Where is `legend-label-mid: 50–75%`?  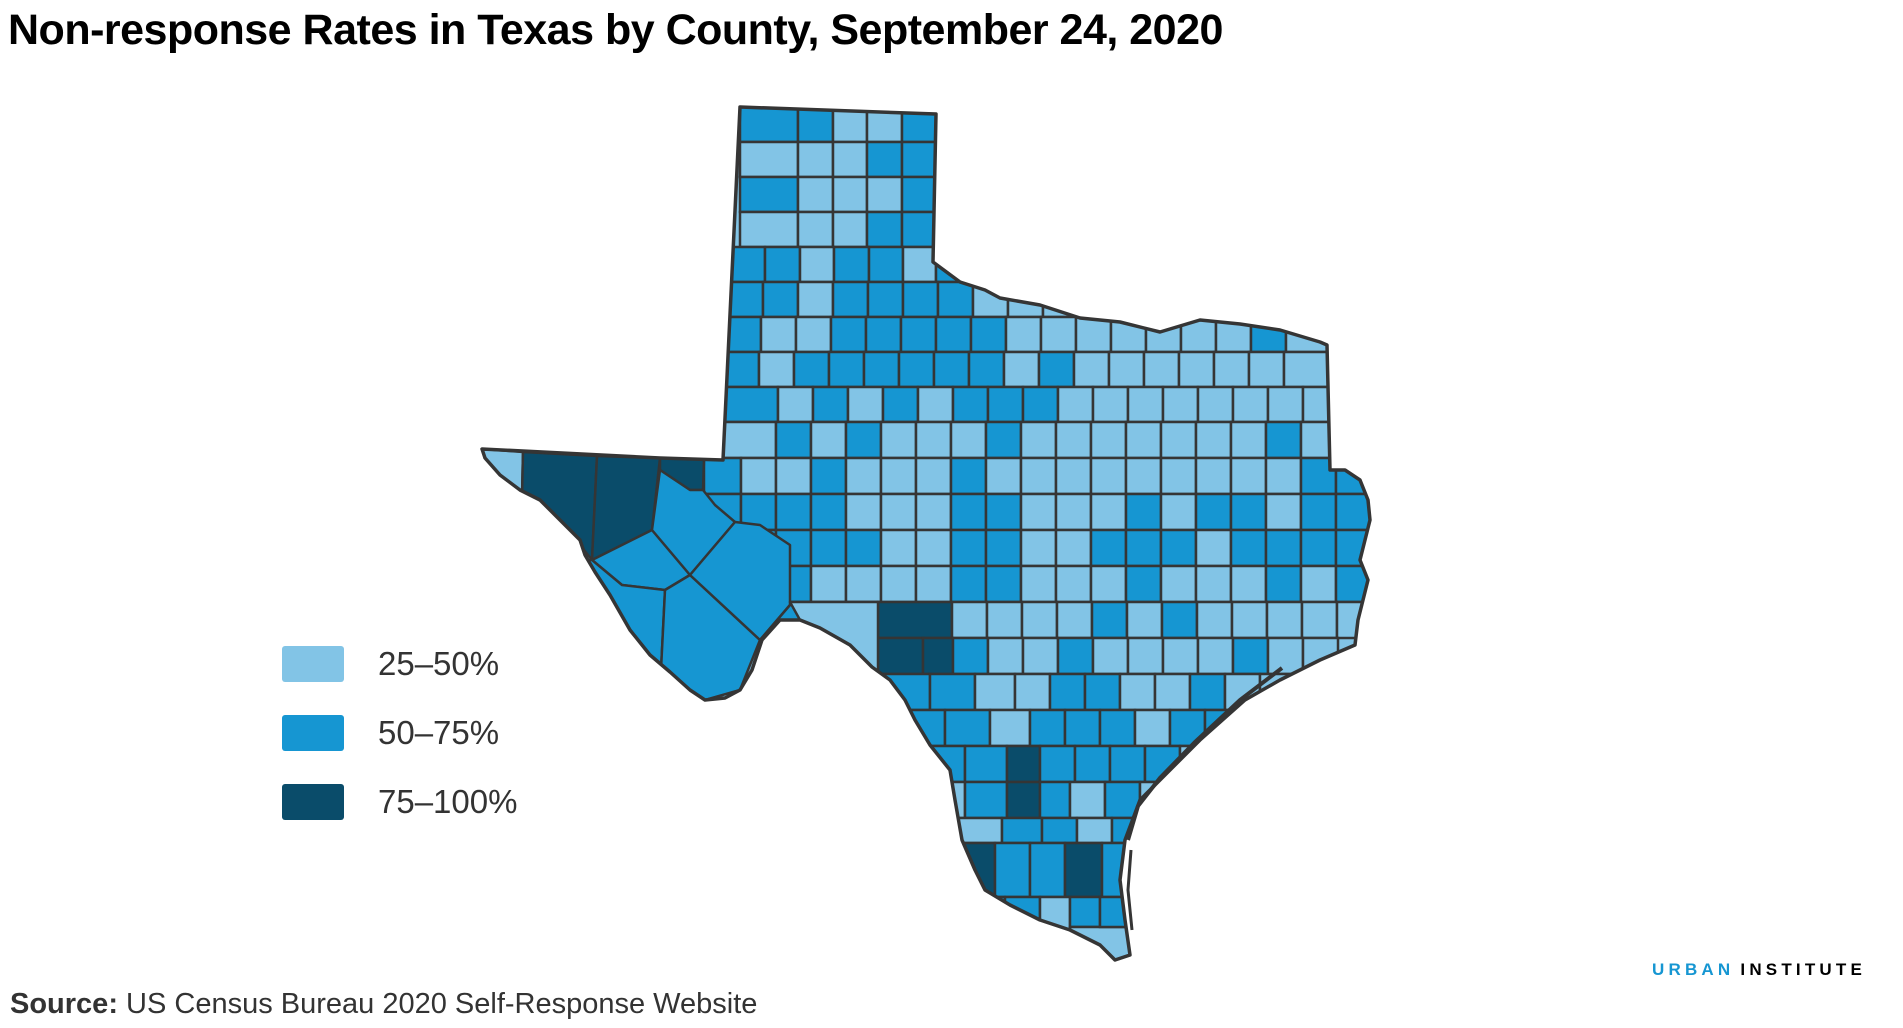 legend-label-mid: 50–75% is located at coordinates (439, 732).